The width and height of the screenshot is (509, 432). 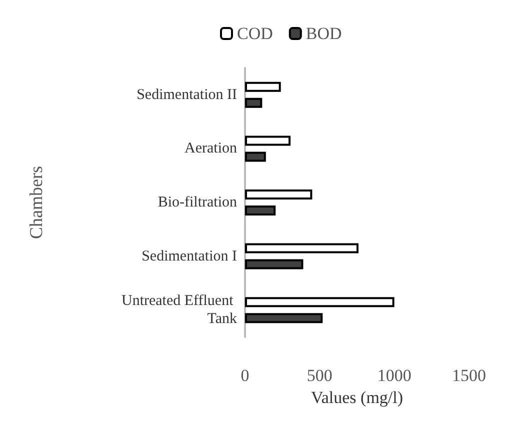 I want to click on x-tick-label: 0, so click(x=245, y=375).